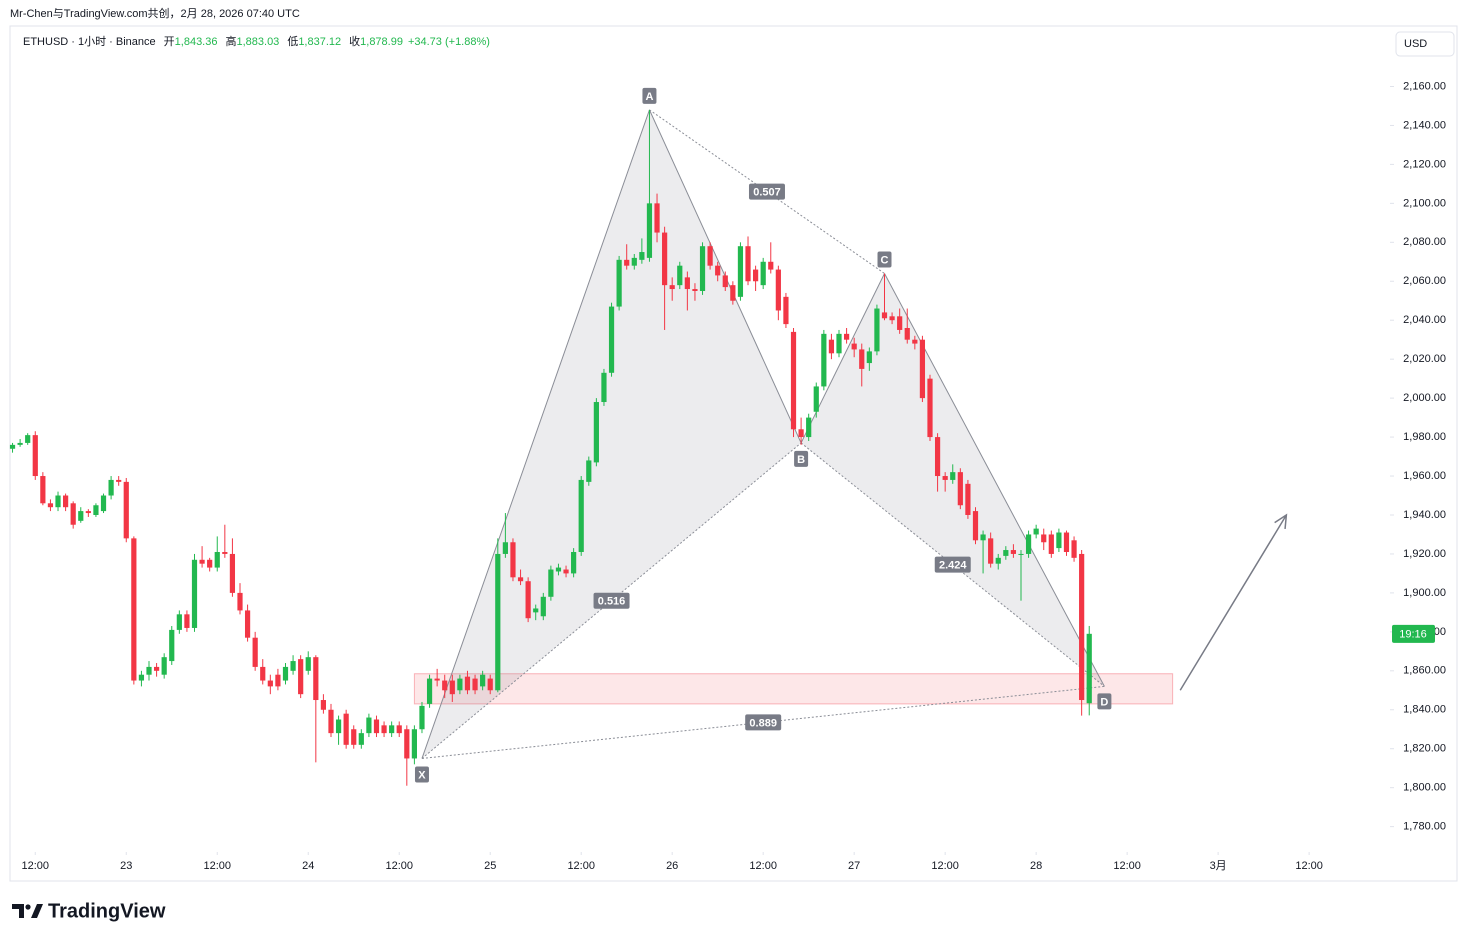 Image resolution: width=1467 pixels, height=946 pixels. I want to click on point-label-text: B, so click(801, 460).